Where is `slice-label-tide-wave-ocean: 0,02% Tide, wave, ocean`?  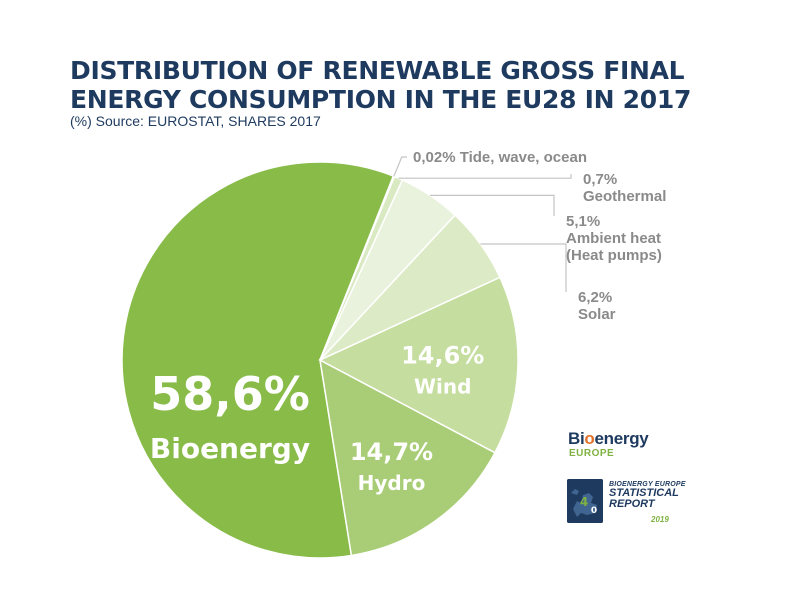
slice-label-tide-wave-ocean: 0,02% Tide, wave, ocean is located at coordinates (500, 157).